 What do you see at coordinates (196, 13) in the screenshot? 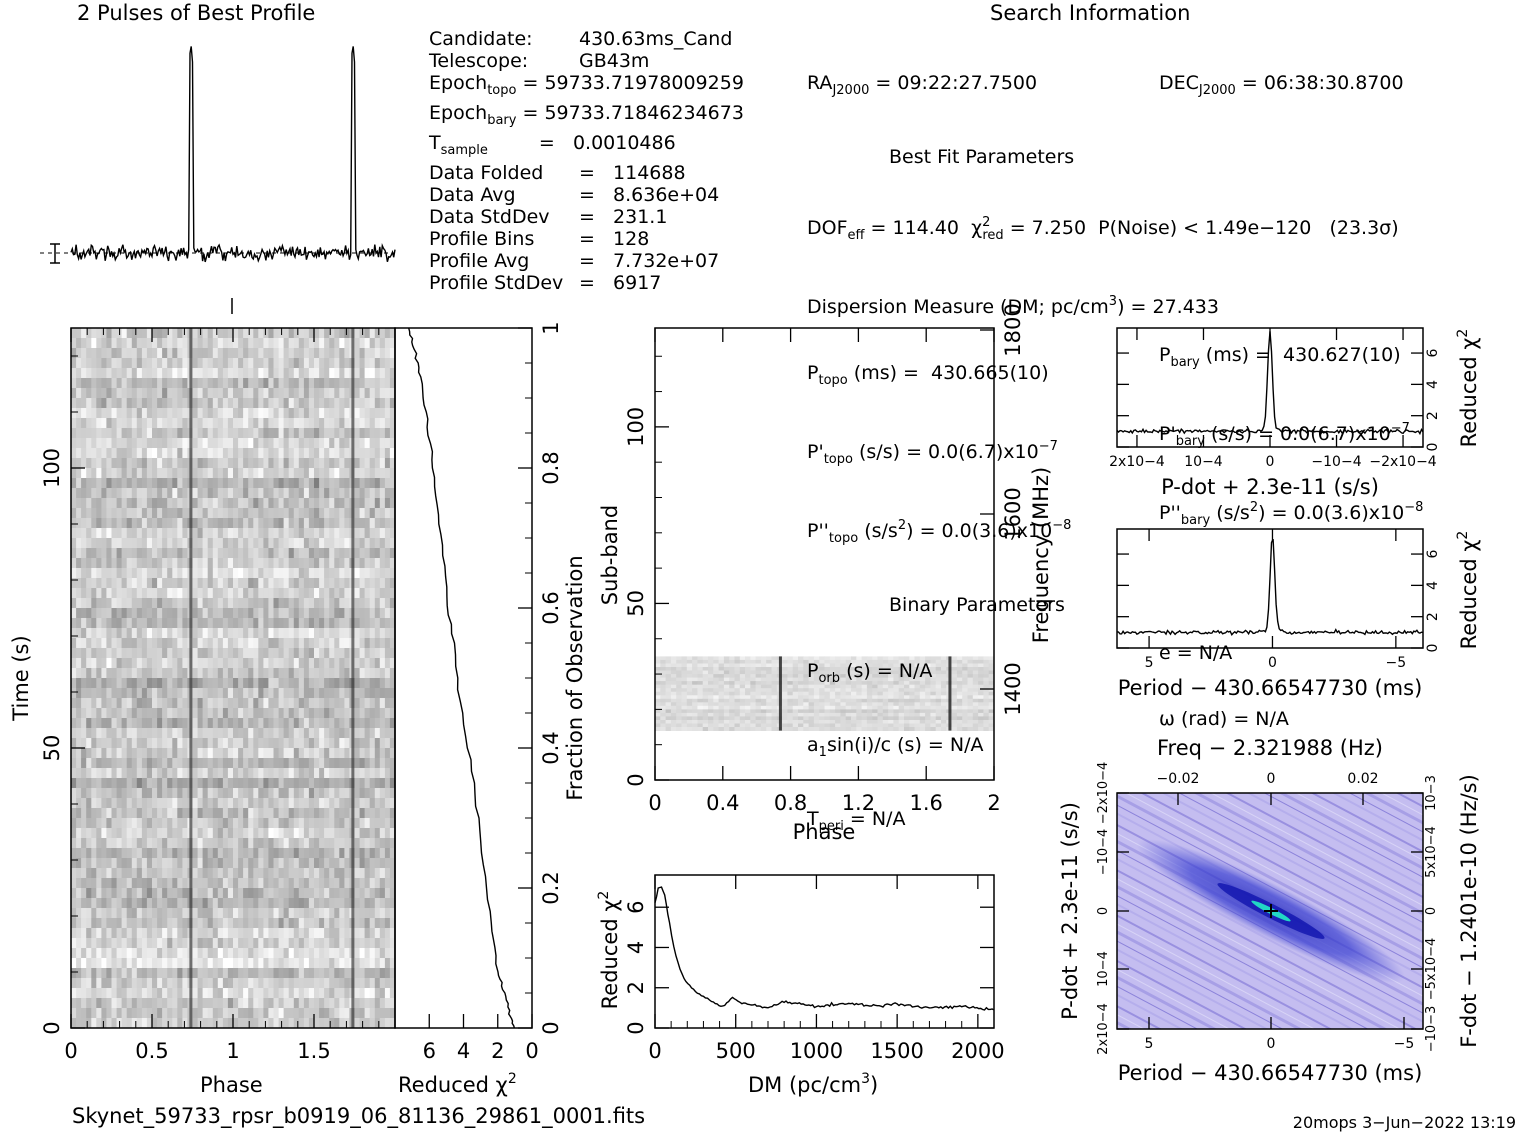
I see `profile-title: 2 Pulses of Best Profile` at bounding box center [196, 13].